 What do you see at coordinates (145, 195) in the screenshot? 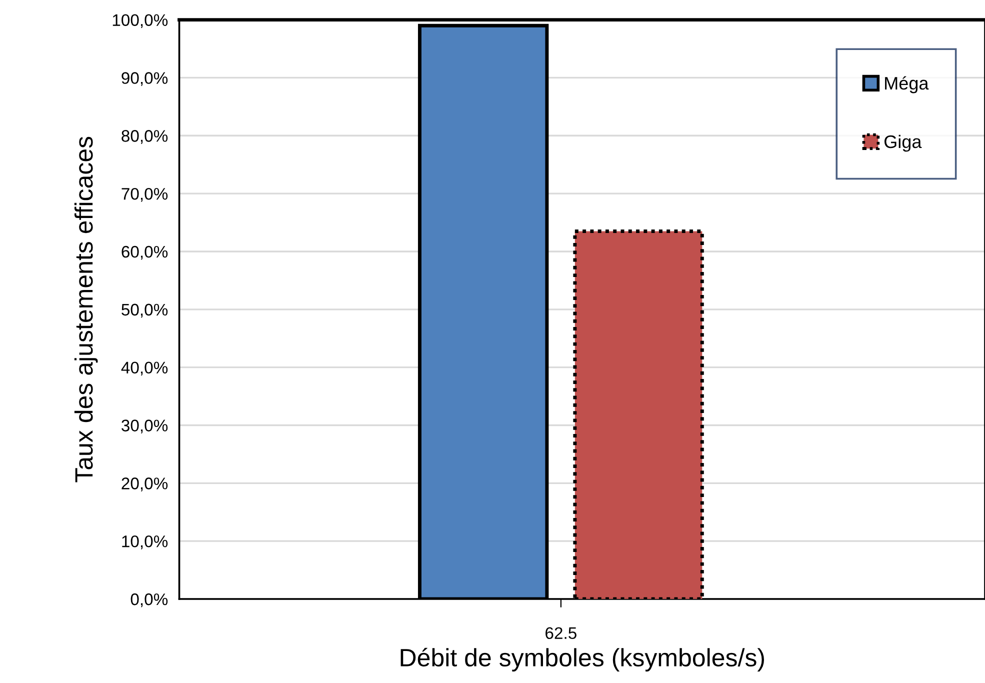
I see `y-tick-label: 70,0%` at bounding box center [145, 195].